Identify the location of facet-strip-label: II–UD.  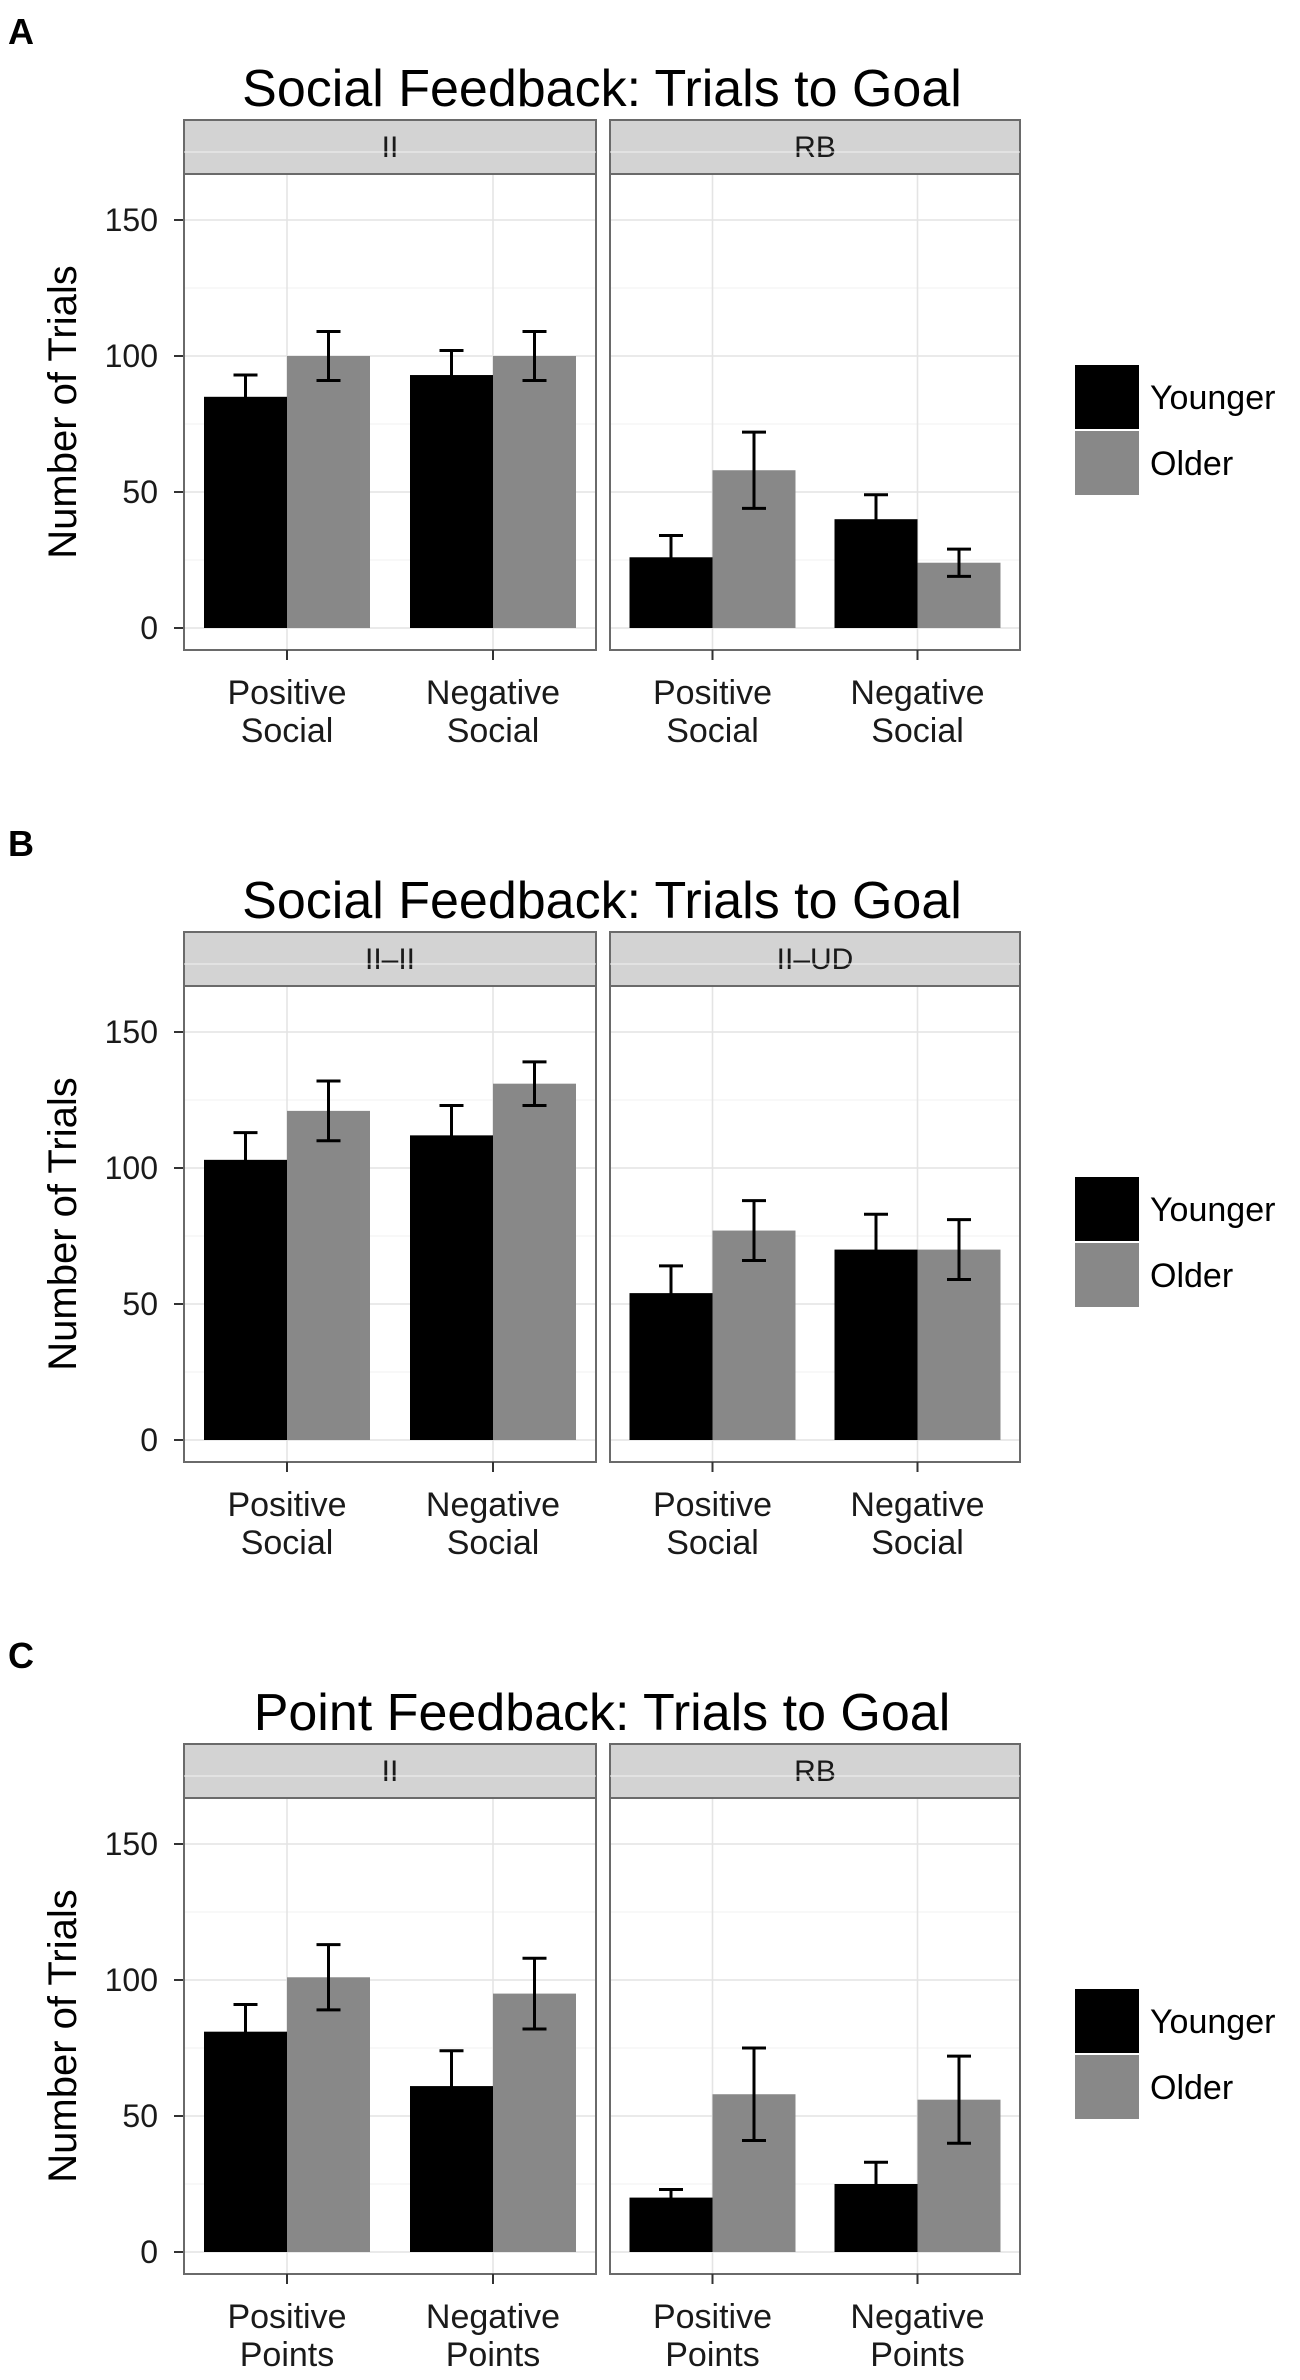
(815, 959).